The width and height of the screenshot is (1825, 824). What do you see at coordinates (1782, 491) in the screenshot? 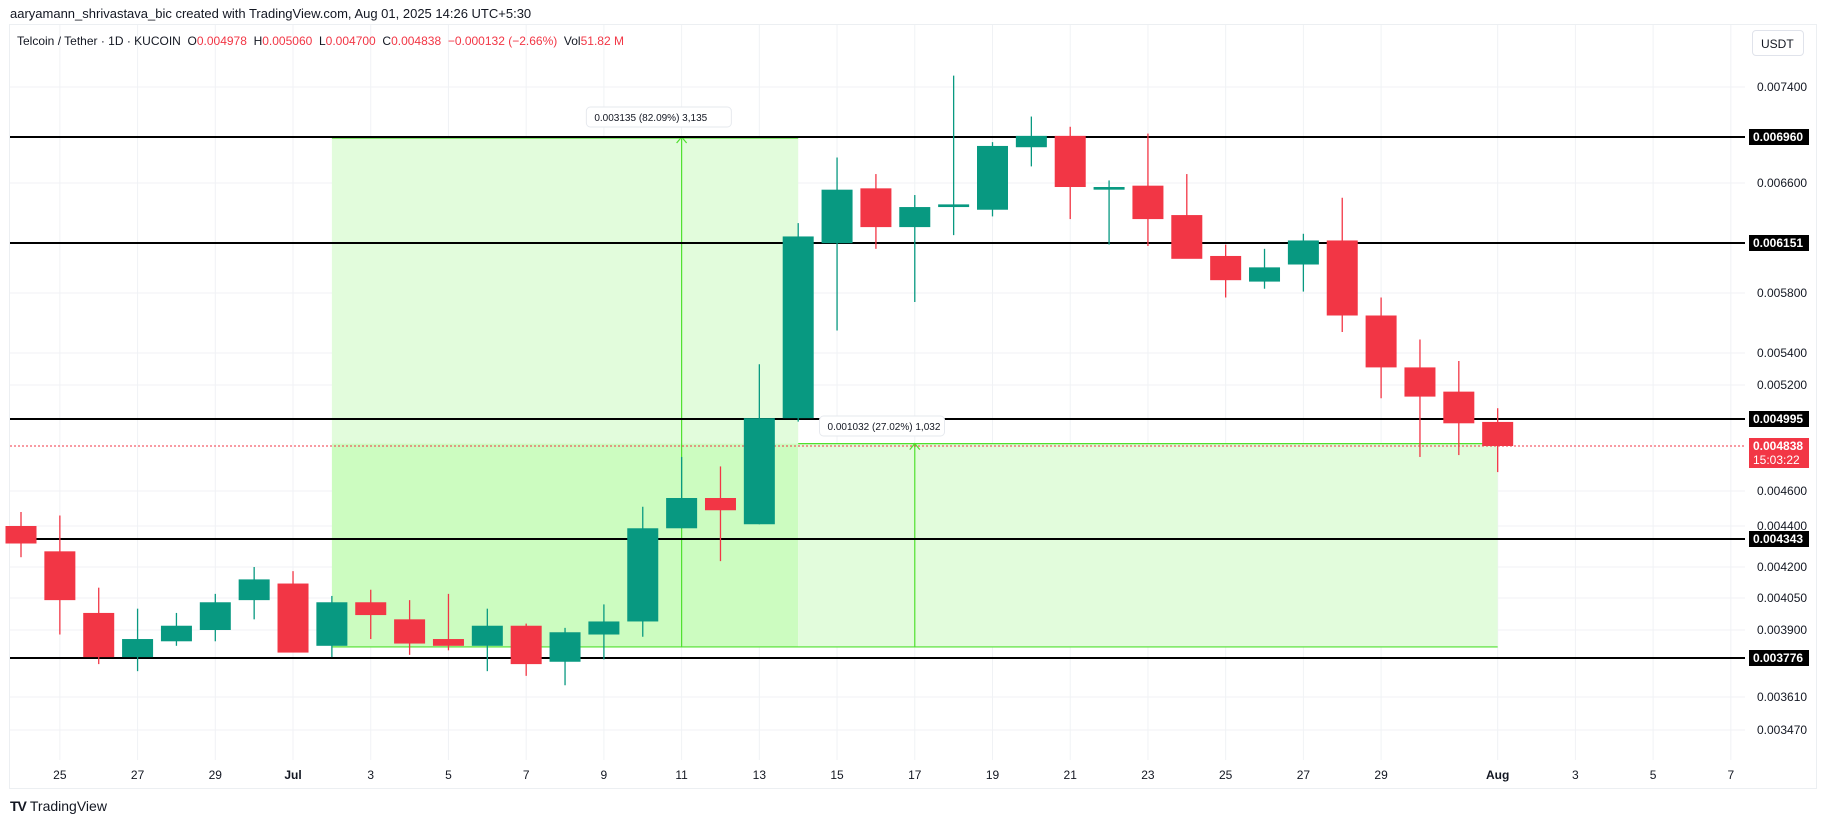
I see `svg-text: 0.004600` at bounding box center [1782, 491].